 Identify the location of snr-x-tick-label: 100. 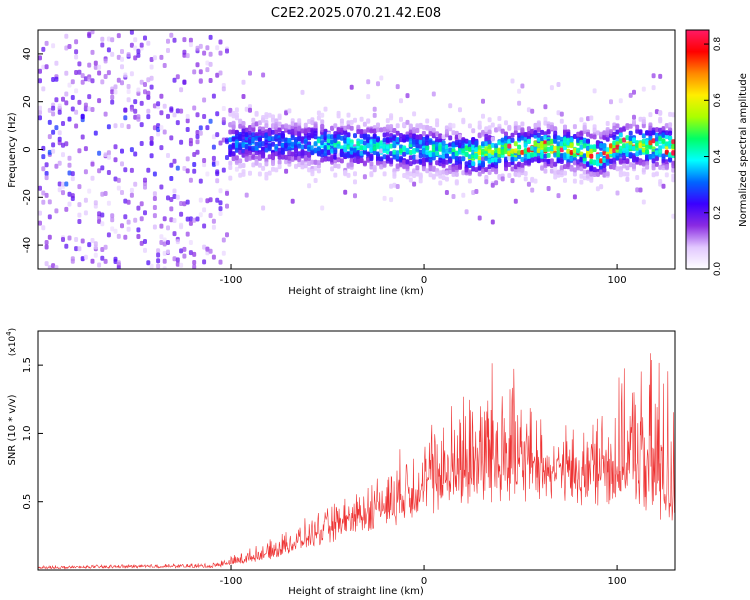
(617, 581).